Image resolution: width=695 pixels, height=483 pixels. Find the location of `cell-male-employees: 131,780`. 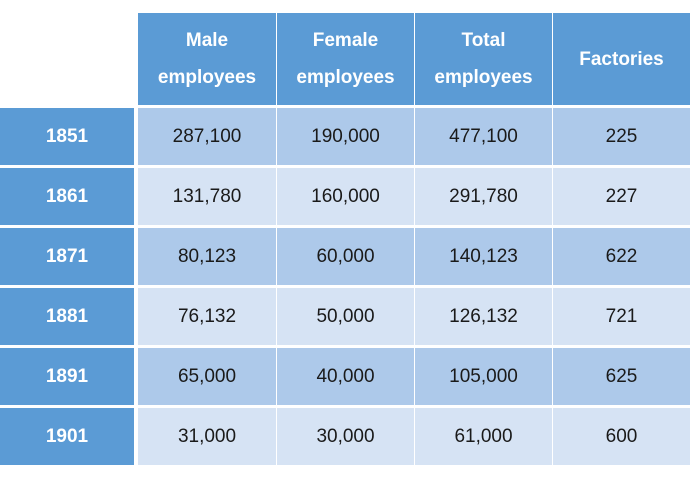

cell-male-employees: 131,780 is located at coordinates (206, 195).